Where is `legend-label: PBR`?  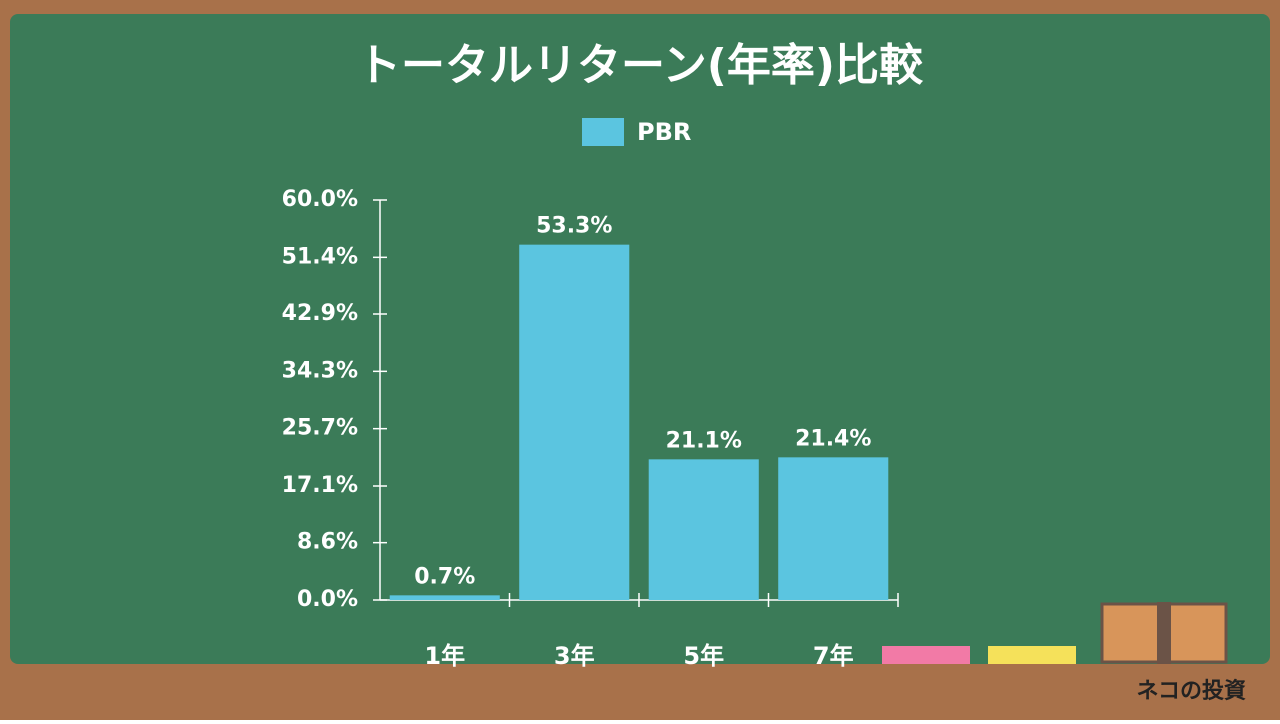
legend-label: PBR is located at coordinates (664, 132).